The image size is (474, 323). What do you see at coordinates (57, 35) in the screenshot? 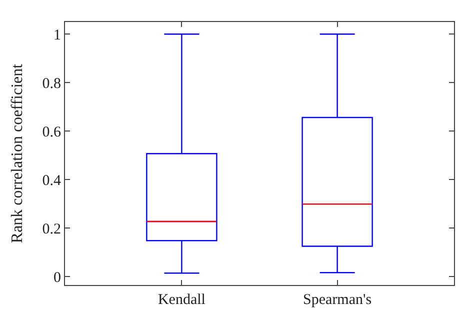
I see `y-tick-label: 1` at bounding box center [57, 35].